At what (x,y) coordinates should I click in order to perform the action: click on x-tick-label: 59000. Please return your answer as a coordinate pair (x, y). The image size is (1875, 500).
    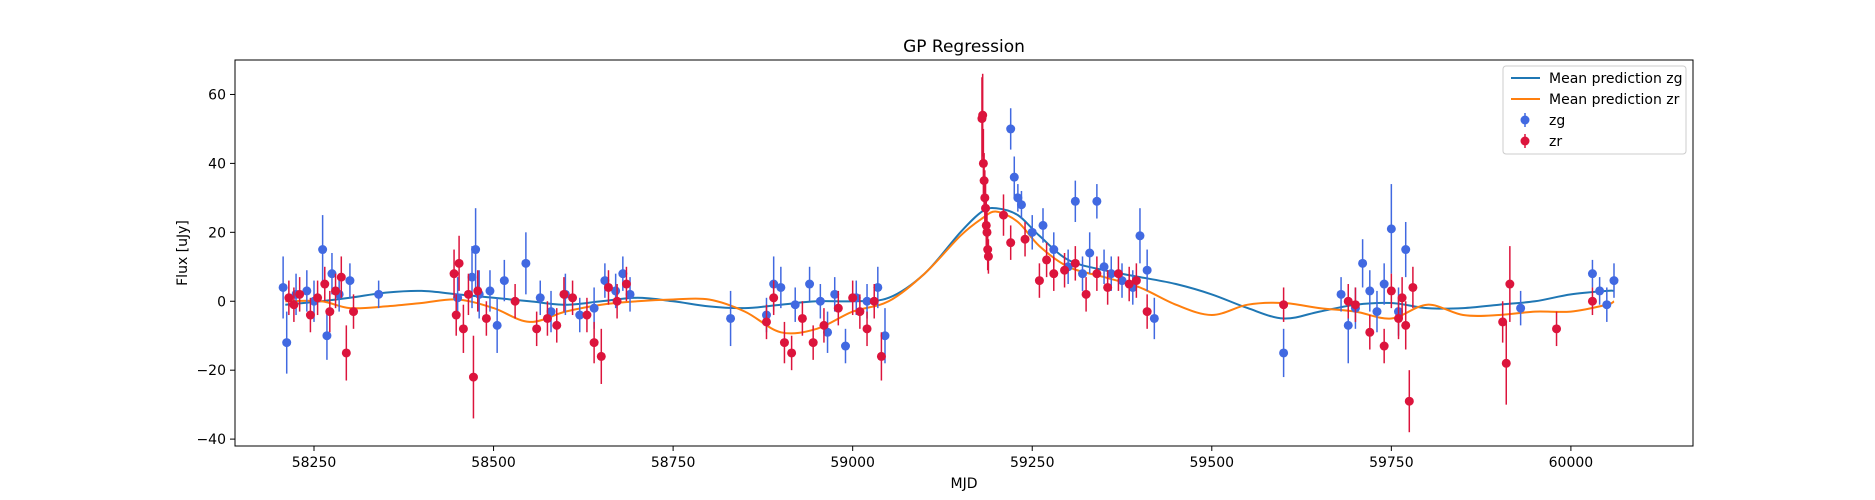
    Looking at the image, I should click on (852, 463).